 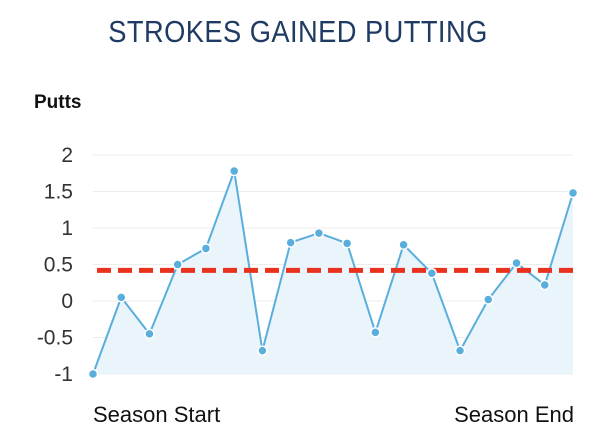 What do you see at coordinates (58, 102) in the screenshot?
I see `y-axis-label: Putts` at bounding box center [58, 102].